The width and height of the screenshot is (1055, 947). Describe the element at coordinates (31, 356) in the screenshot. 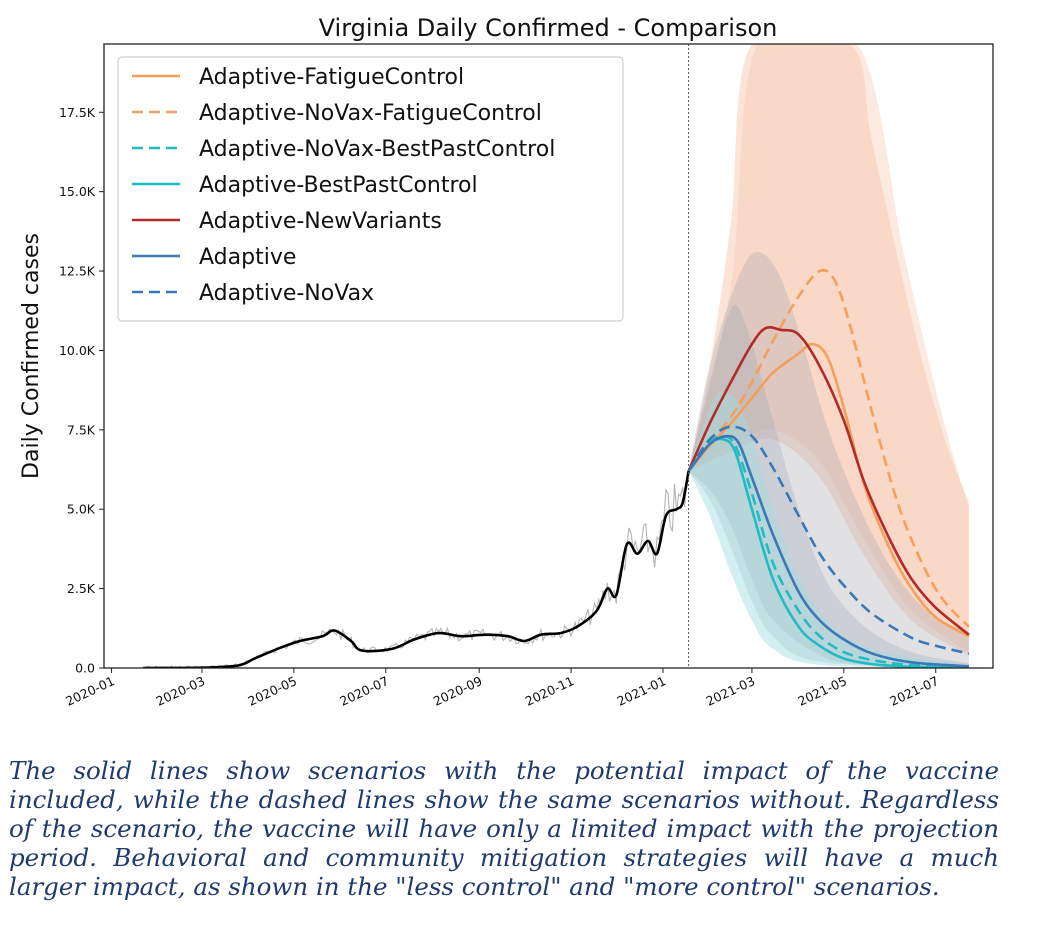

I see `y-axis-label: Daily Confirmed cases` at that location.